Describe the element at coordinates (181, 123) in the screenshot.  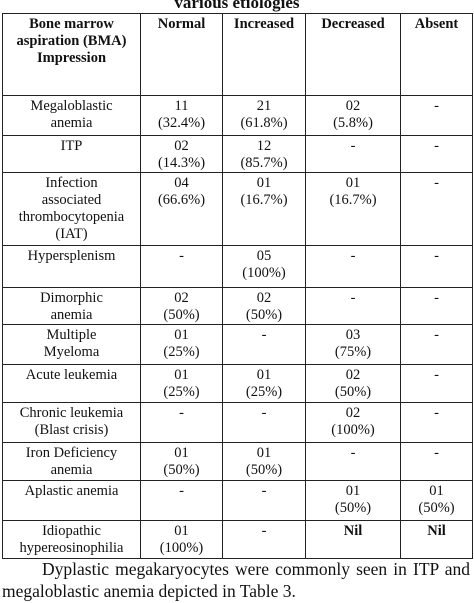
I see `cell-line: (32.4%)` at that location.